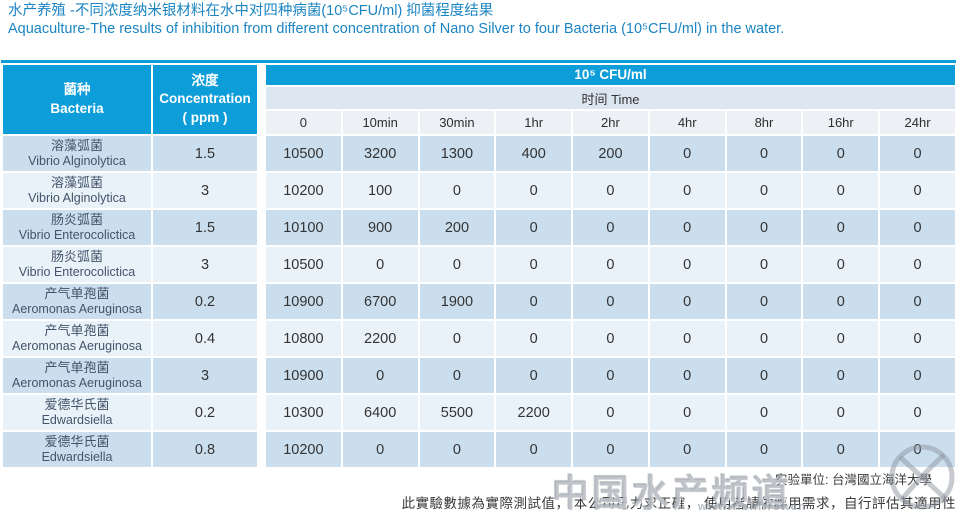 The image size is (960, 520). What do you see at coordinates (205, 449) in the screenshot?
I see `concentration-cell: 0.8` at bounding box center [205, 449].